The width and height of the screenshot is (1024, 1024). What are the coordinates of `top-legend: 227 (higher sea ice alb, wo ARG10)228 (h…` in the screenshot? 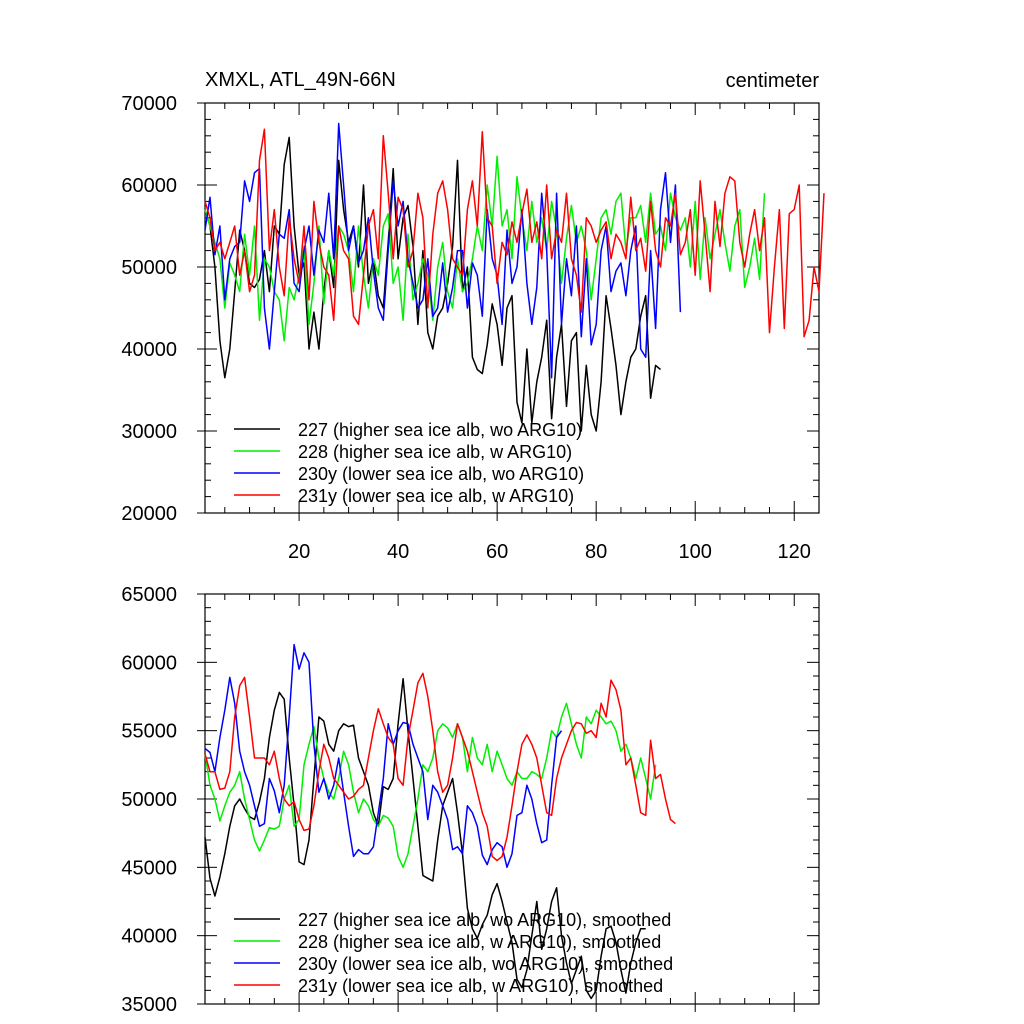 It's located at (409, 463).